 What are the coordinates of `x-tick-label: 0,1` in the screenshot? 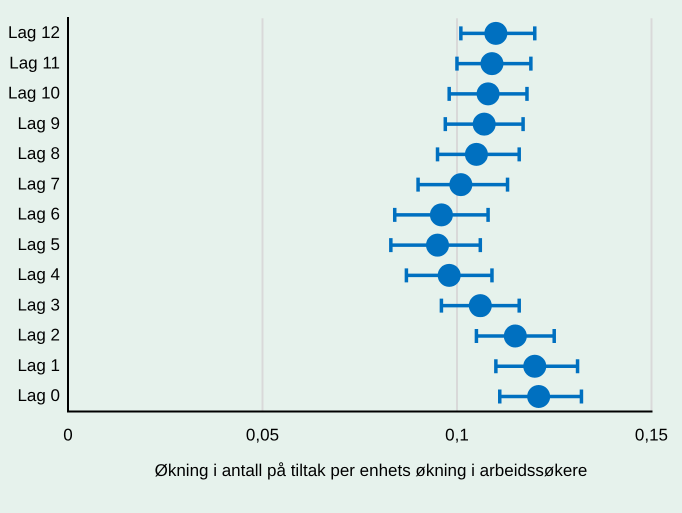 It's located at (457, 434).